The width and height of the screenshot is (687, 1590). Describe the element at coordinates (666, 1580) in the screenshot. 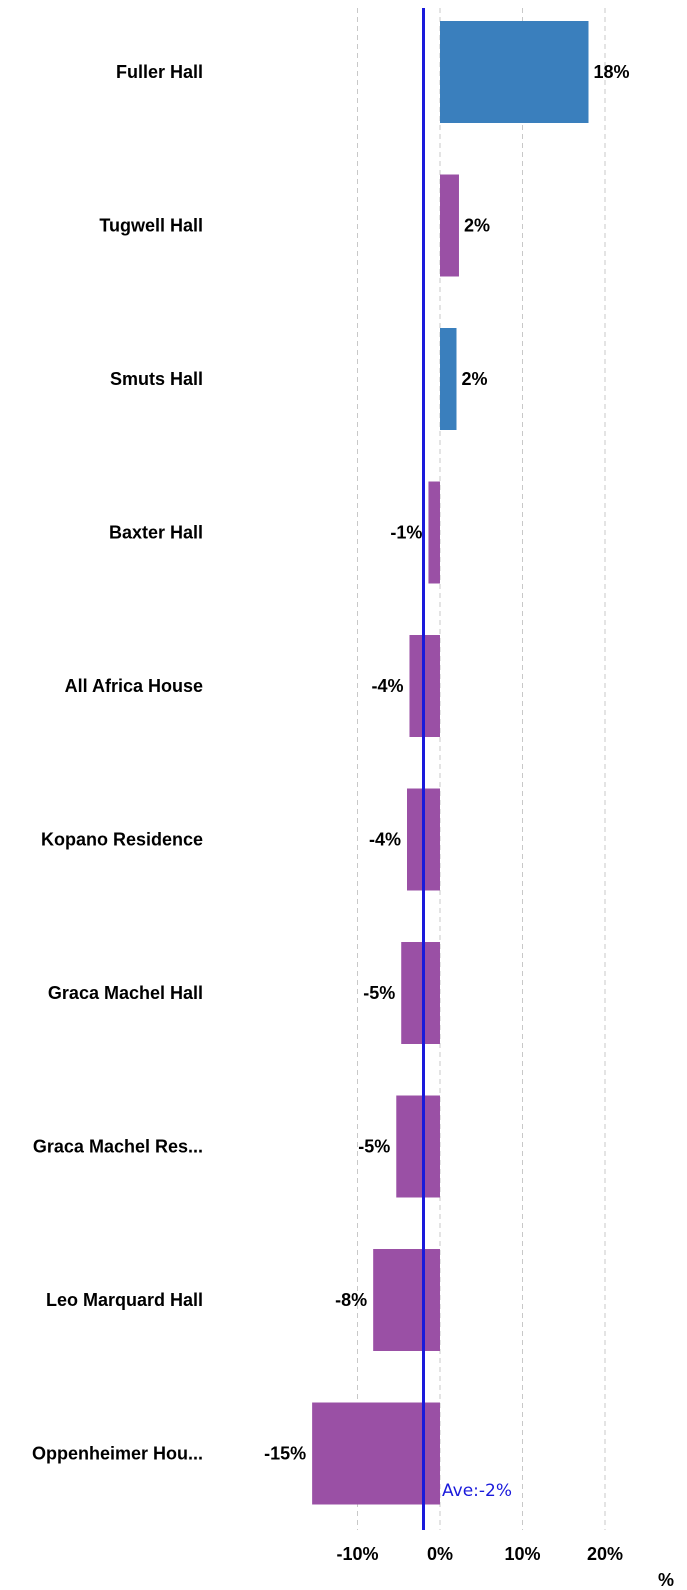

I see `x-axis-title: %` at that location.